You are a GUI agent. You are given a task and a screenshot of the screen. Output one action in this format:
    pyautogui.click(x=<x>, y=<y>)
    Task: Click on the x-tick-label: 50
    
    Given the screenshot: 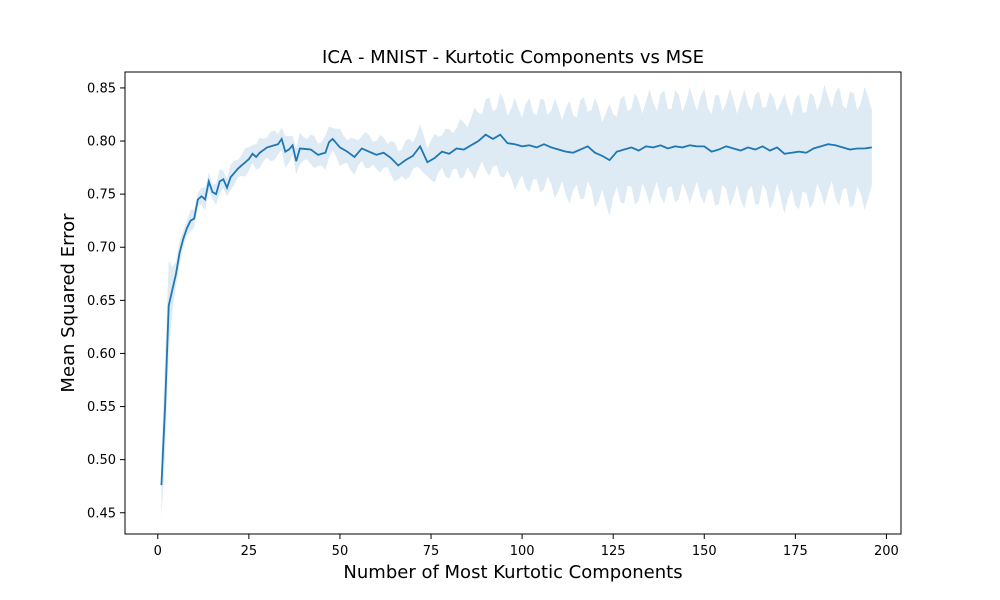 What is the action you would take?
    pyautogui.click(x=340, y=551)
    